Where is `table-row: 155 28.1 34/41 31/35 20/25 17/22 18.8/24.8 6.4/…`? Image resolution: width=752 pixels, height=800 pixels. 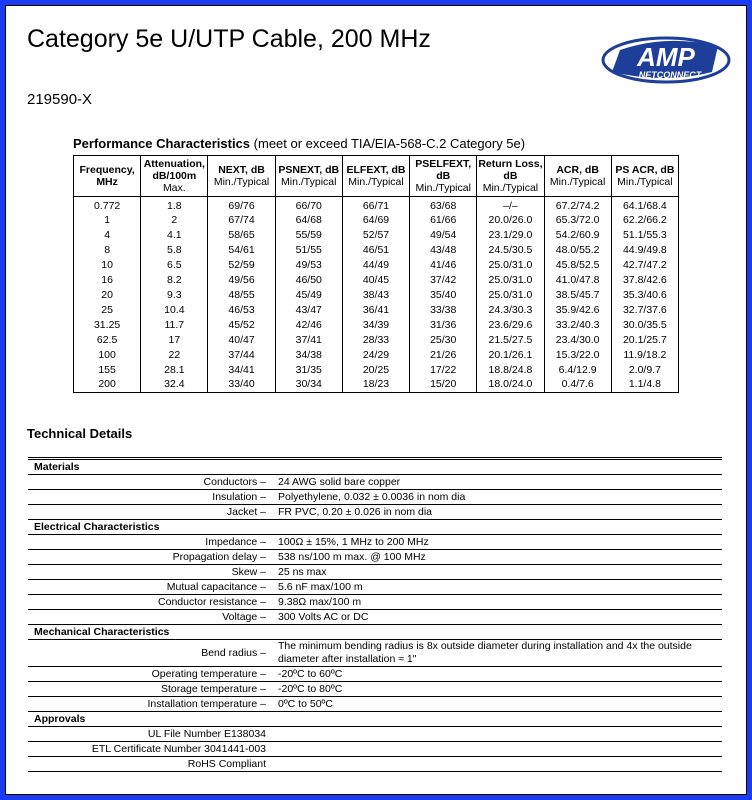 table-row: 155 28.1 34/41 31/35 20/25 17/22 18.8/24.8 6.4/… is located at coordinates (376, 369).